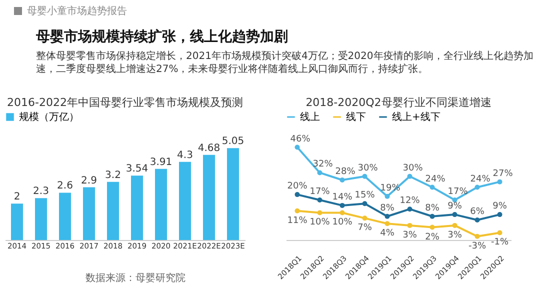  Describe the element at coordinates (185, 155) in the screenshot. I see `data-label: 4.3` at that location.